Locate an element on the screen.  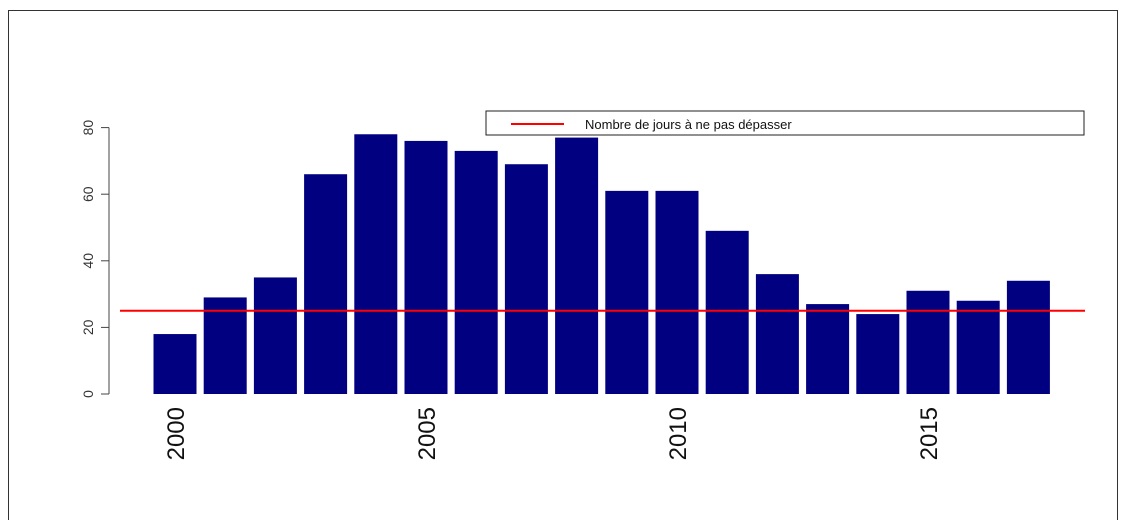
bar-2000 is located at coordinates (175, 364).